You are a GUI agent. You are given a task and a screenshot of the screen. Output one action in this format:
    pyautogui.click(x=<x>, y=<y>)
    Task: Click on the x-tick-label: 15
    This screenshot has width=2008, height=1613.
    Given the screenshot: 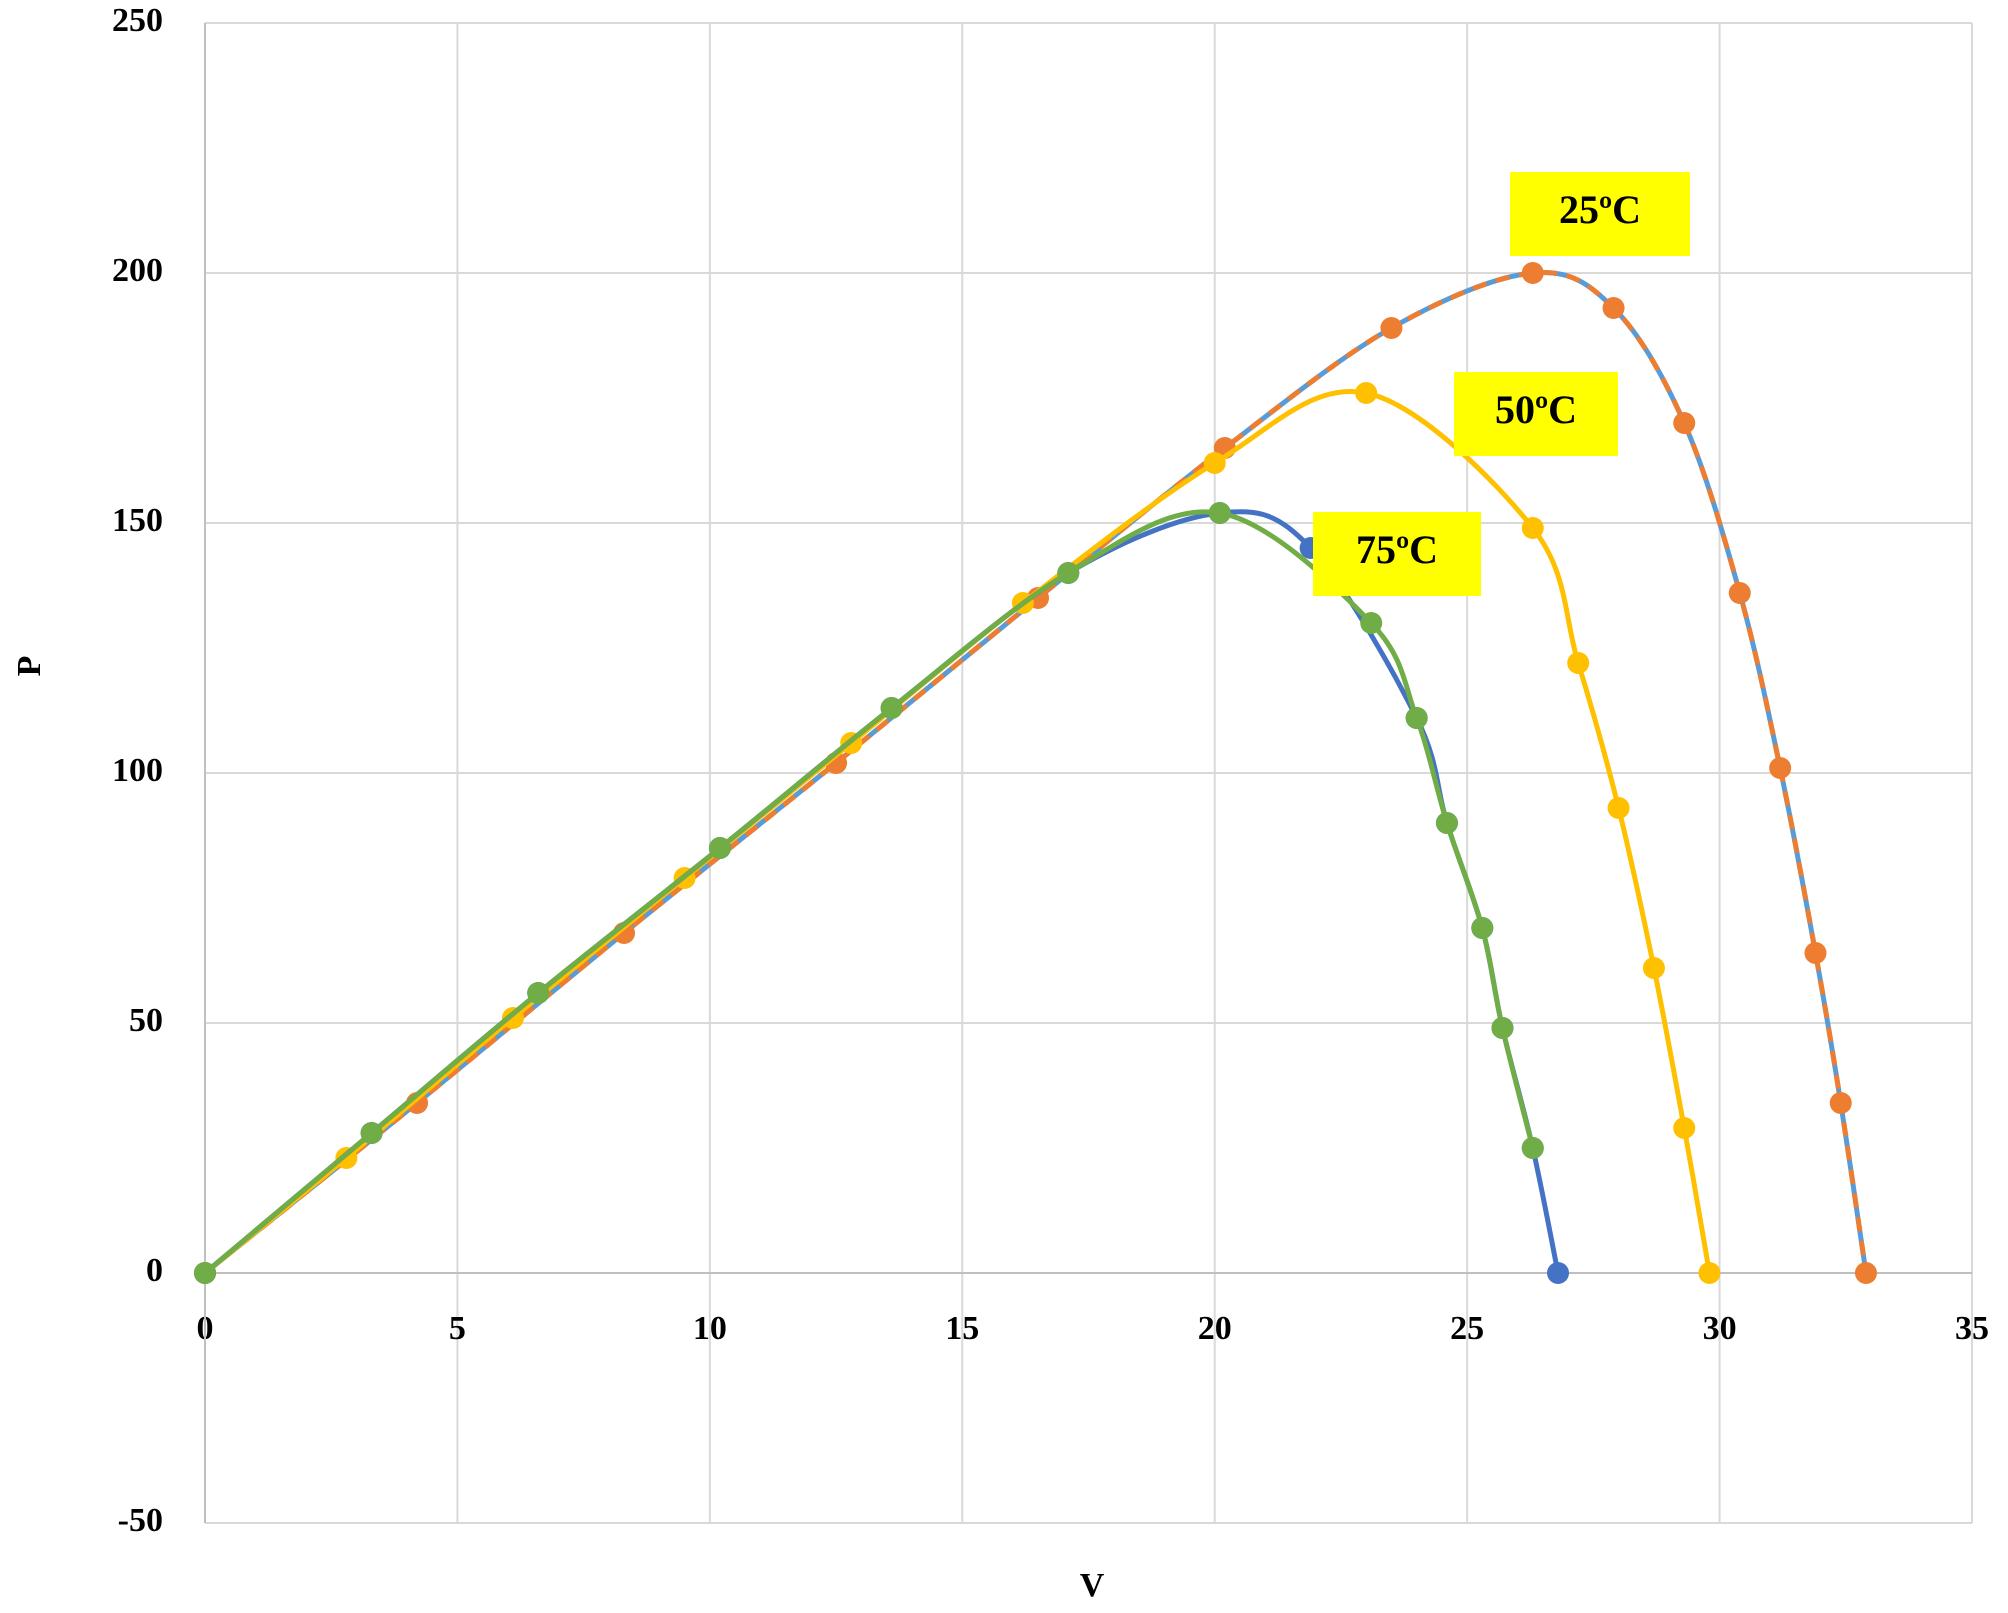 What is the action you would take?
    pyautogui.click(x=962, y=1328)
    